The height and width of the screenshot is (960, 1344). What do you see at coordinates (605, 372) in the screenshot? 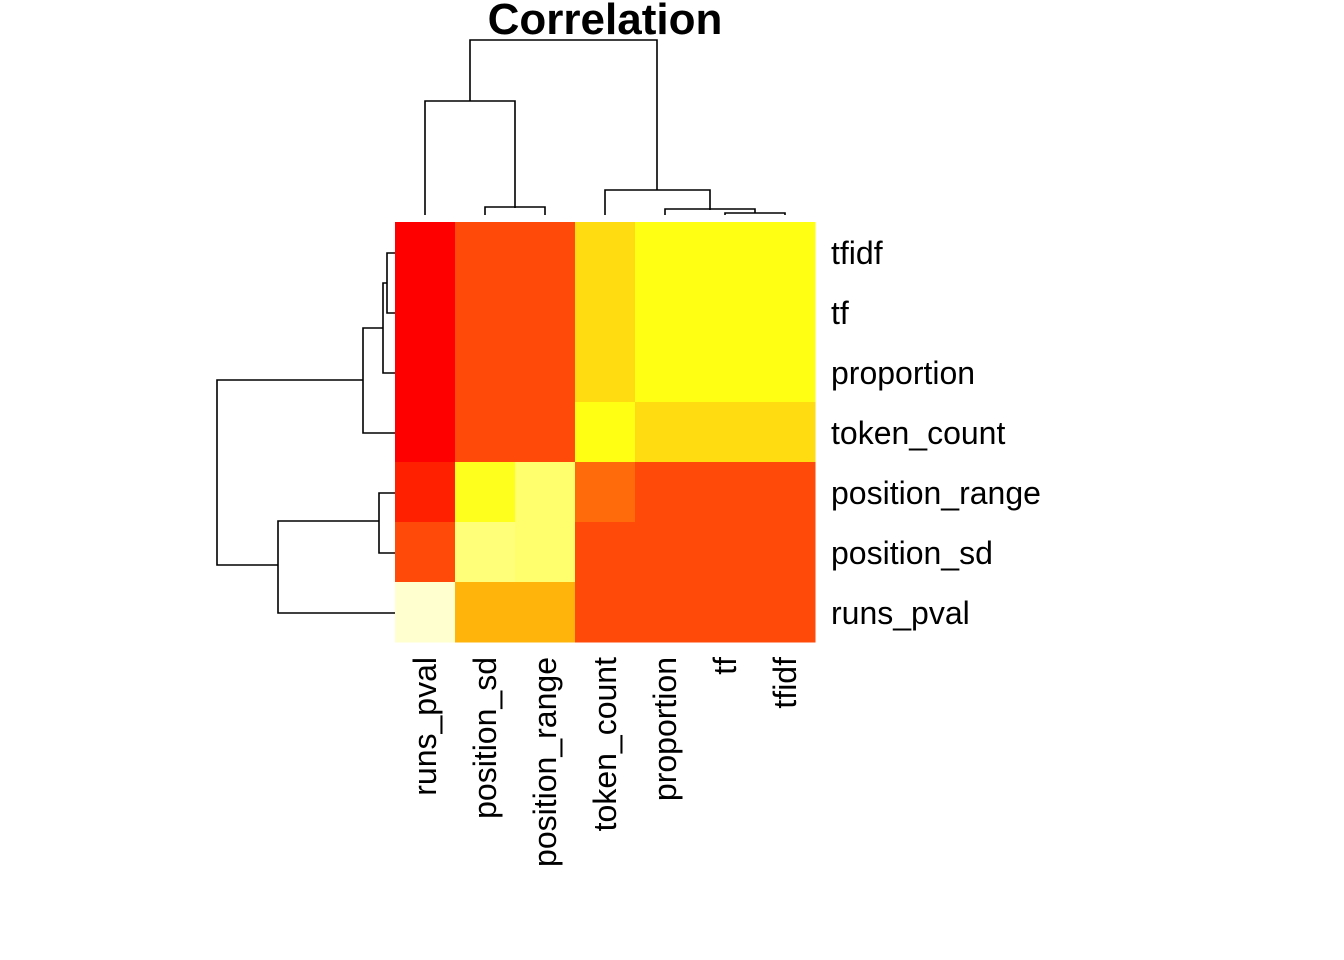
I see `heat-cell-proportion-token_count` at bounding box center [605, 372].